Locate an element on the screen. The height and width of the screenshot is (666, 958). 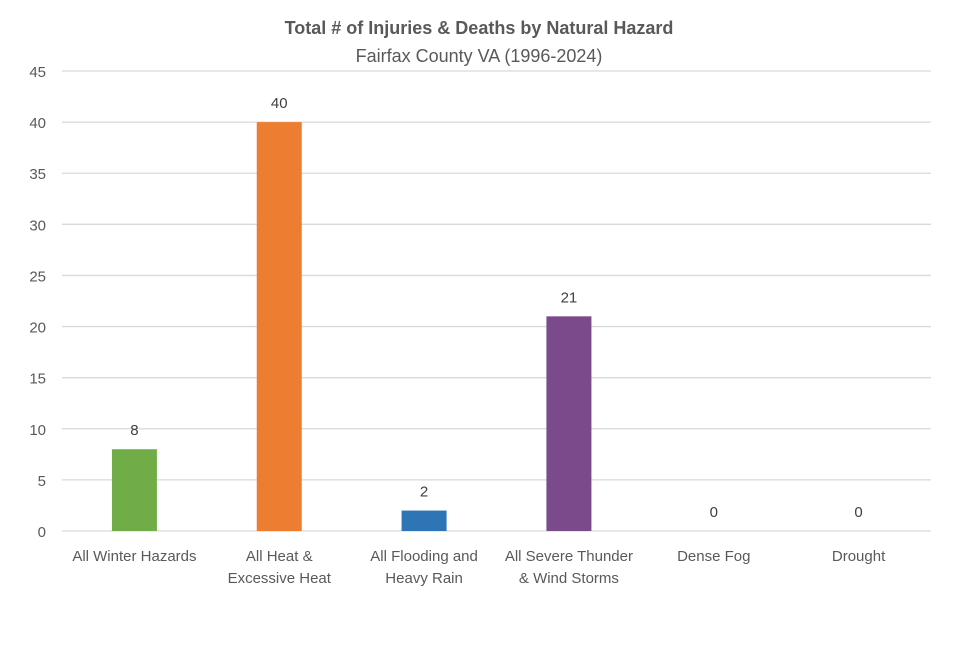
y-tick-label: 20 is located at coordinates (37, 328).